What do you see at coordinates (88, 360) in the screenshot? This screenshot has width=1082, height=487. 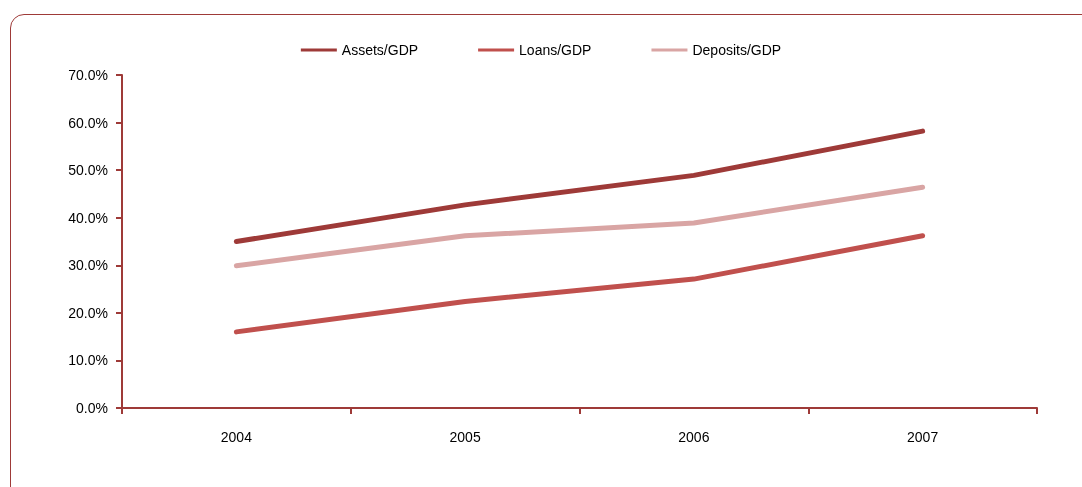 I see `y-tick-label: 10.0%` at bounding box center [88, 360].